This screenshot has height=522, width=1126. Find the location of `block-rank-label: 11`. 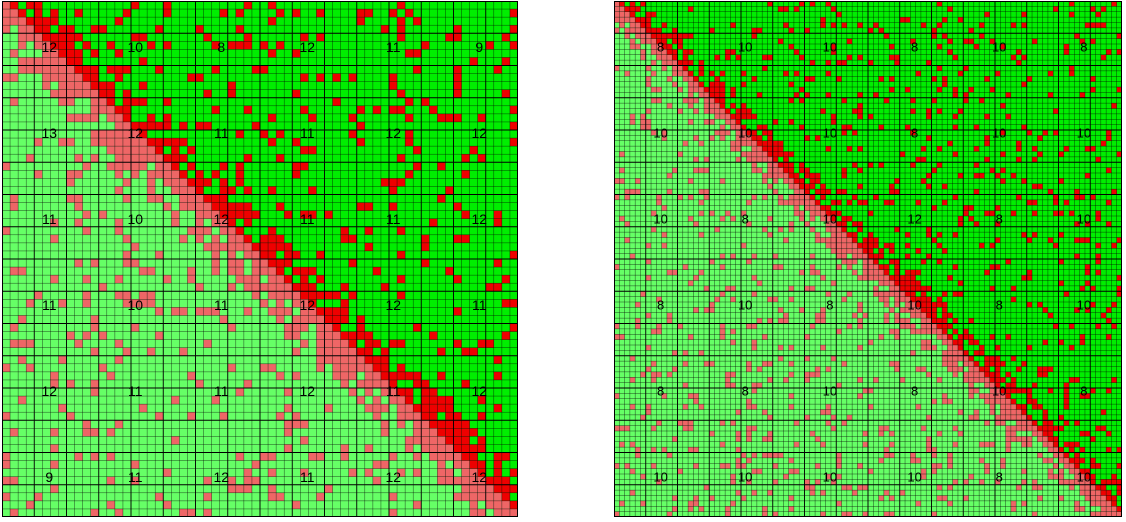

block-rank-label: 11 is located at coordinates (393, 391).